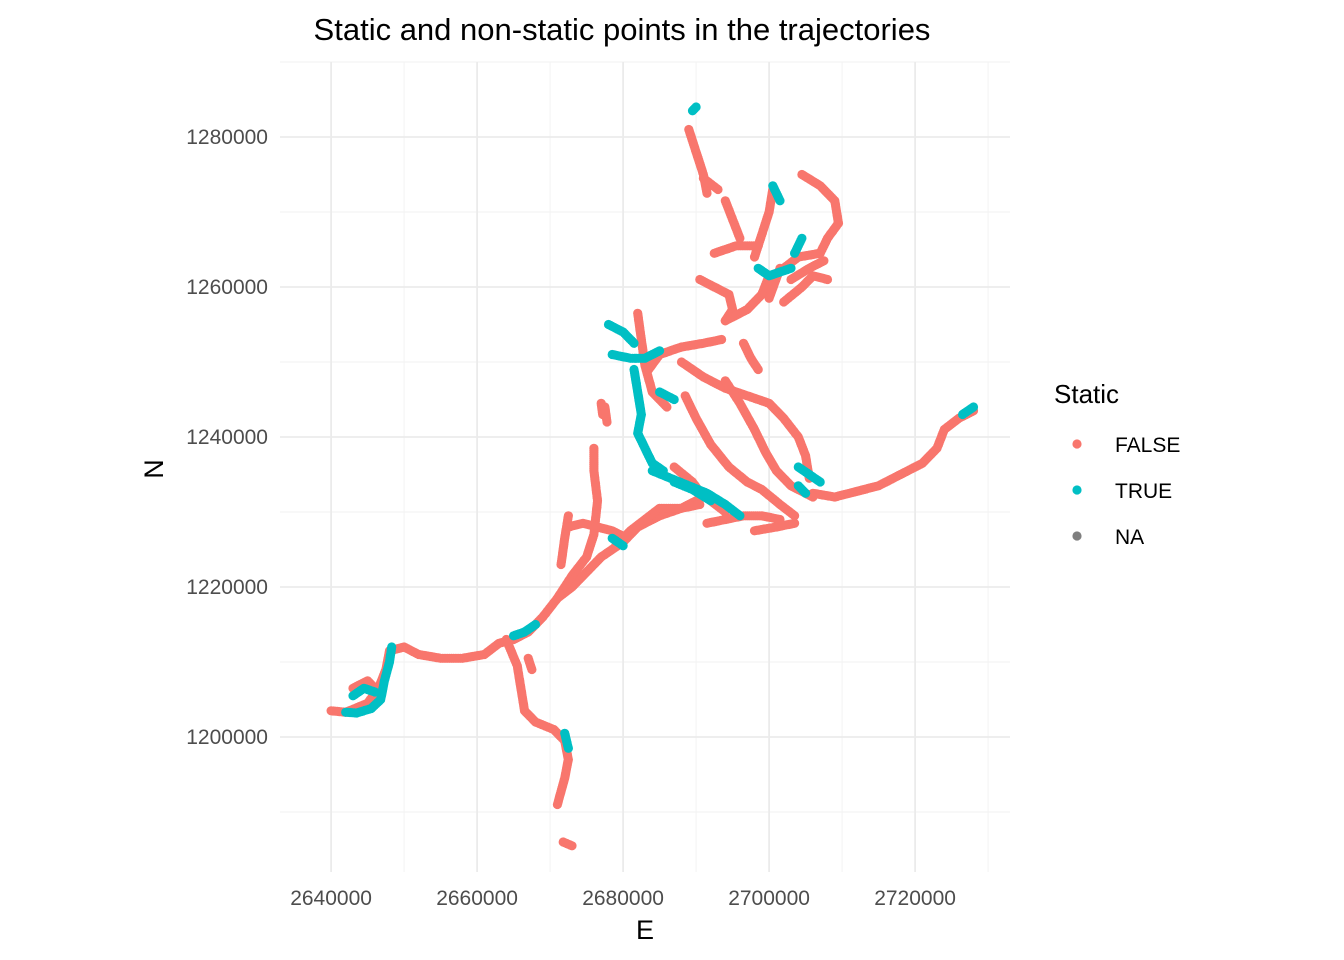 This screenshot has height=960, width=1344. I want to click on x-tick-label: 2640000, so click(331, 898).